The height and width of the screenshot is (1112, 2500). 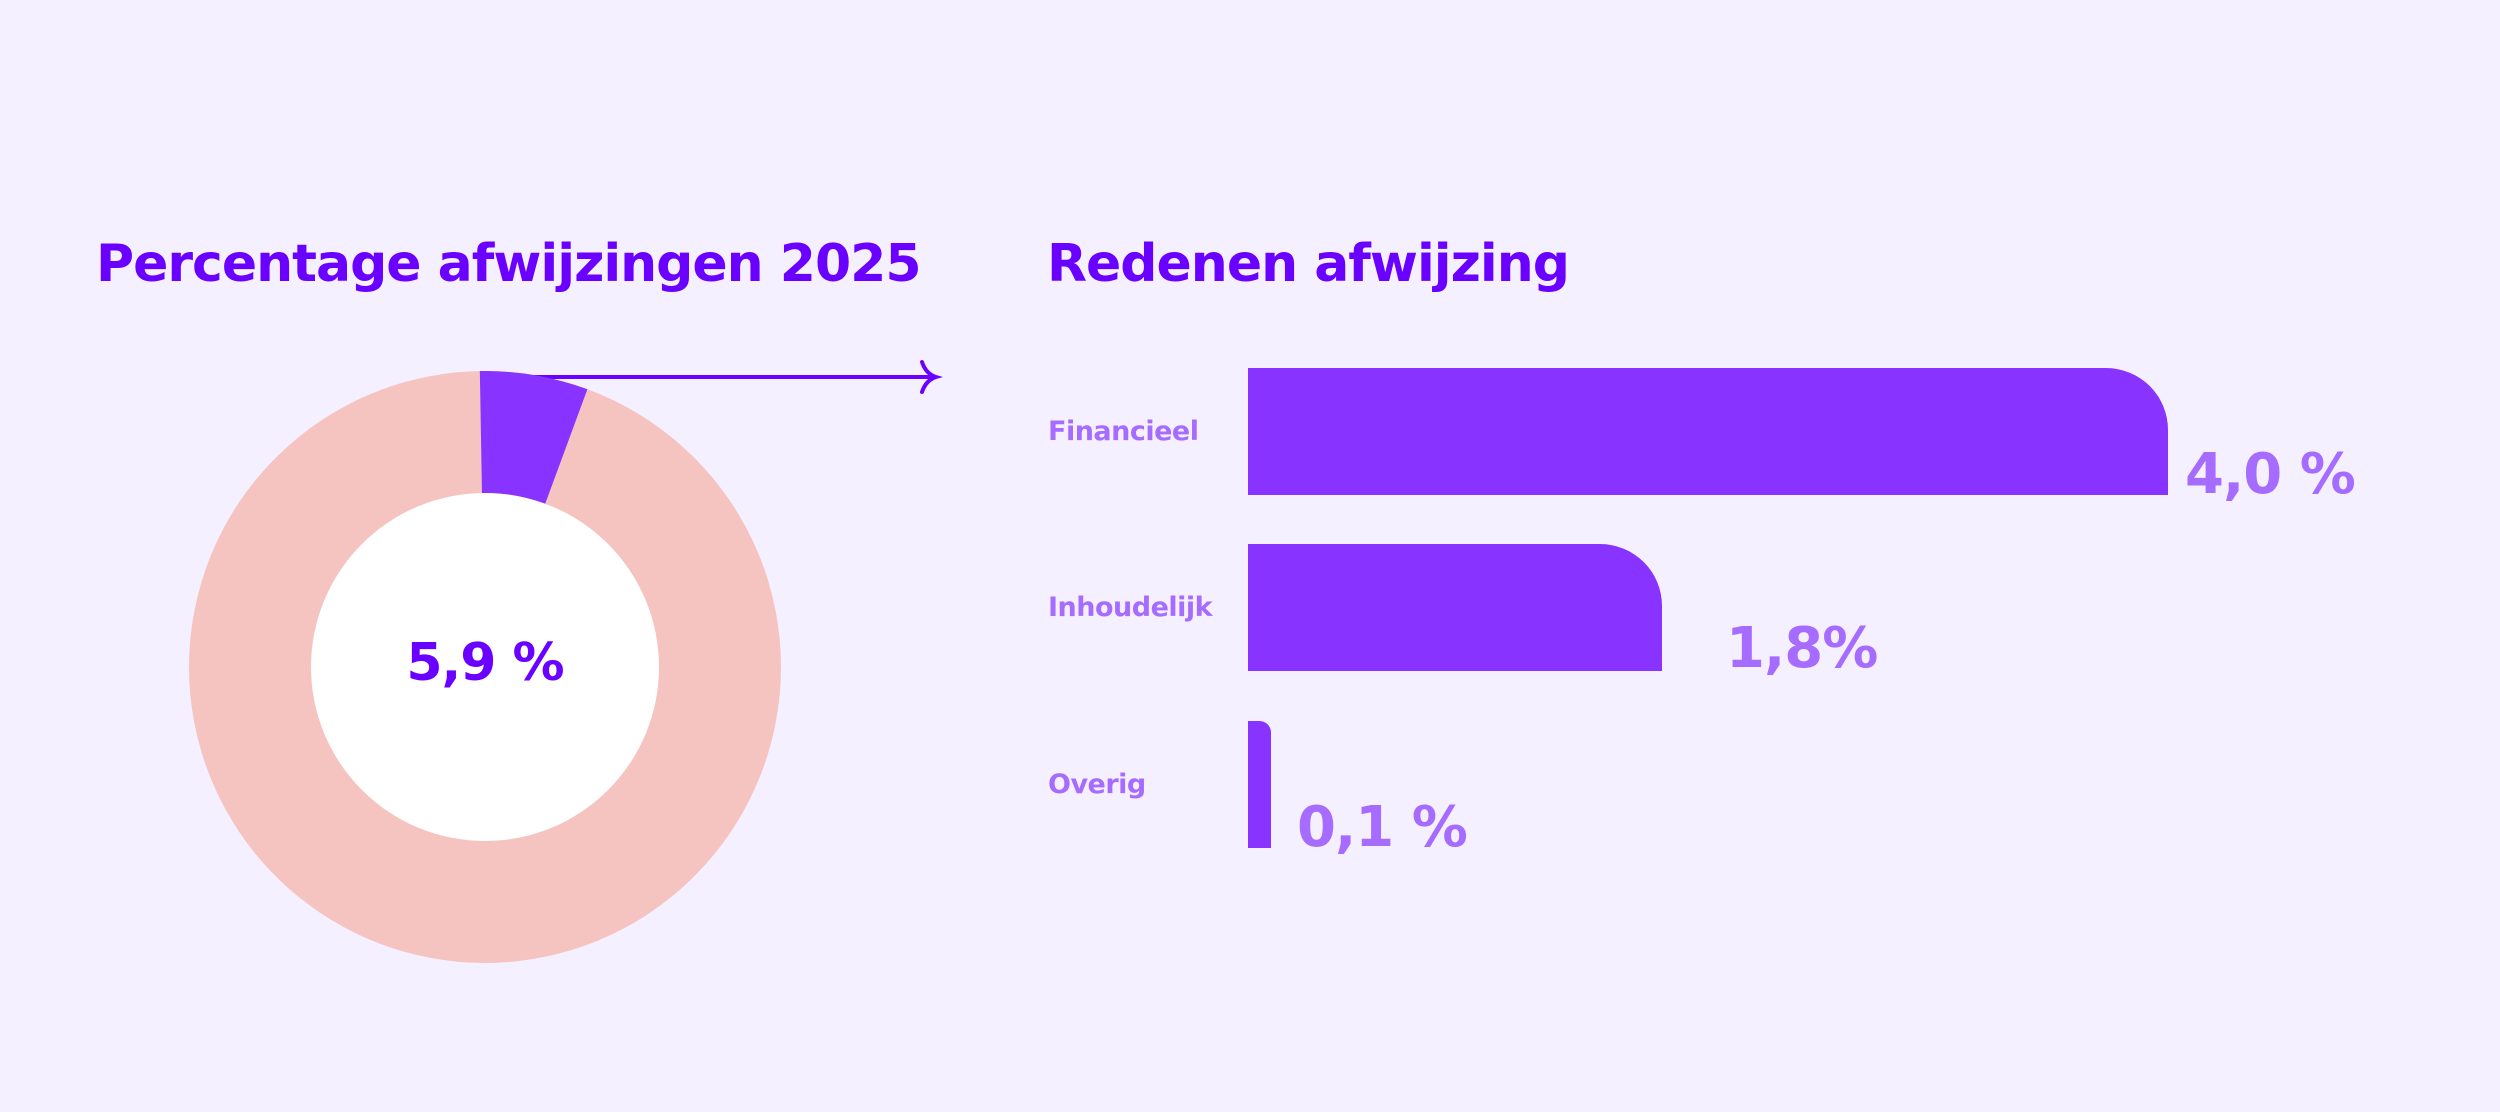 What do you see at coordinates (1802, 648) in the screenshot?
I see `bar-value-inhoudelijk: 1,8%` at bounding box center [1802, 648].